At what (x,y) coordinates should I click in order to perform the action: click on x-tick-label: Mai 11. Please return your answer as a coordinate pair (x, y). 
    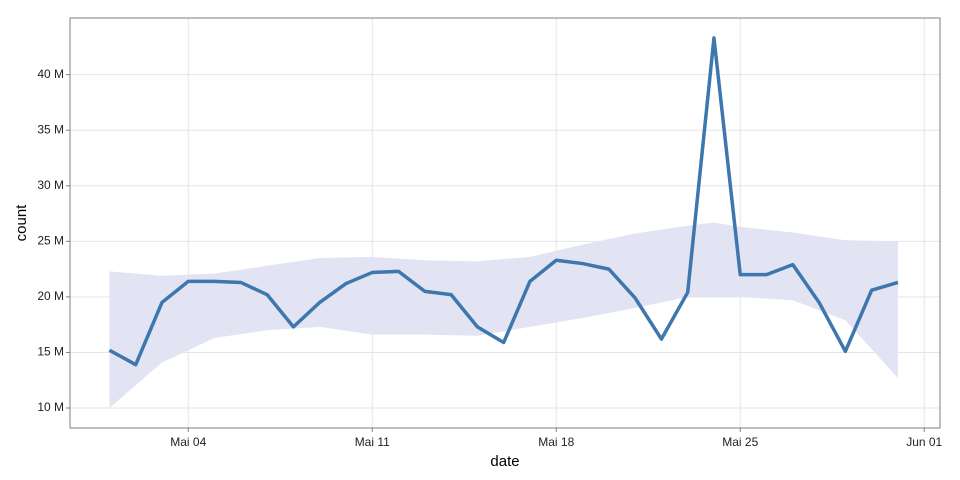
    Looking at the image, I should click on (372, 442).